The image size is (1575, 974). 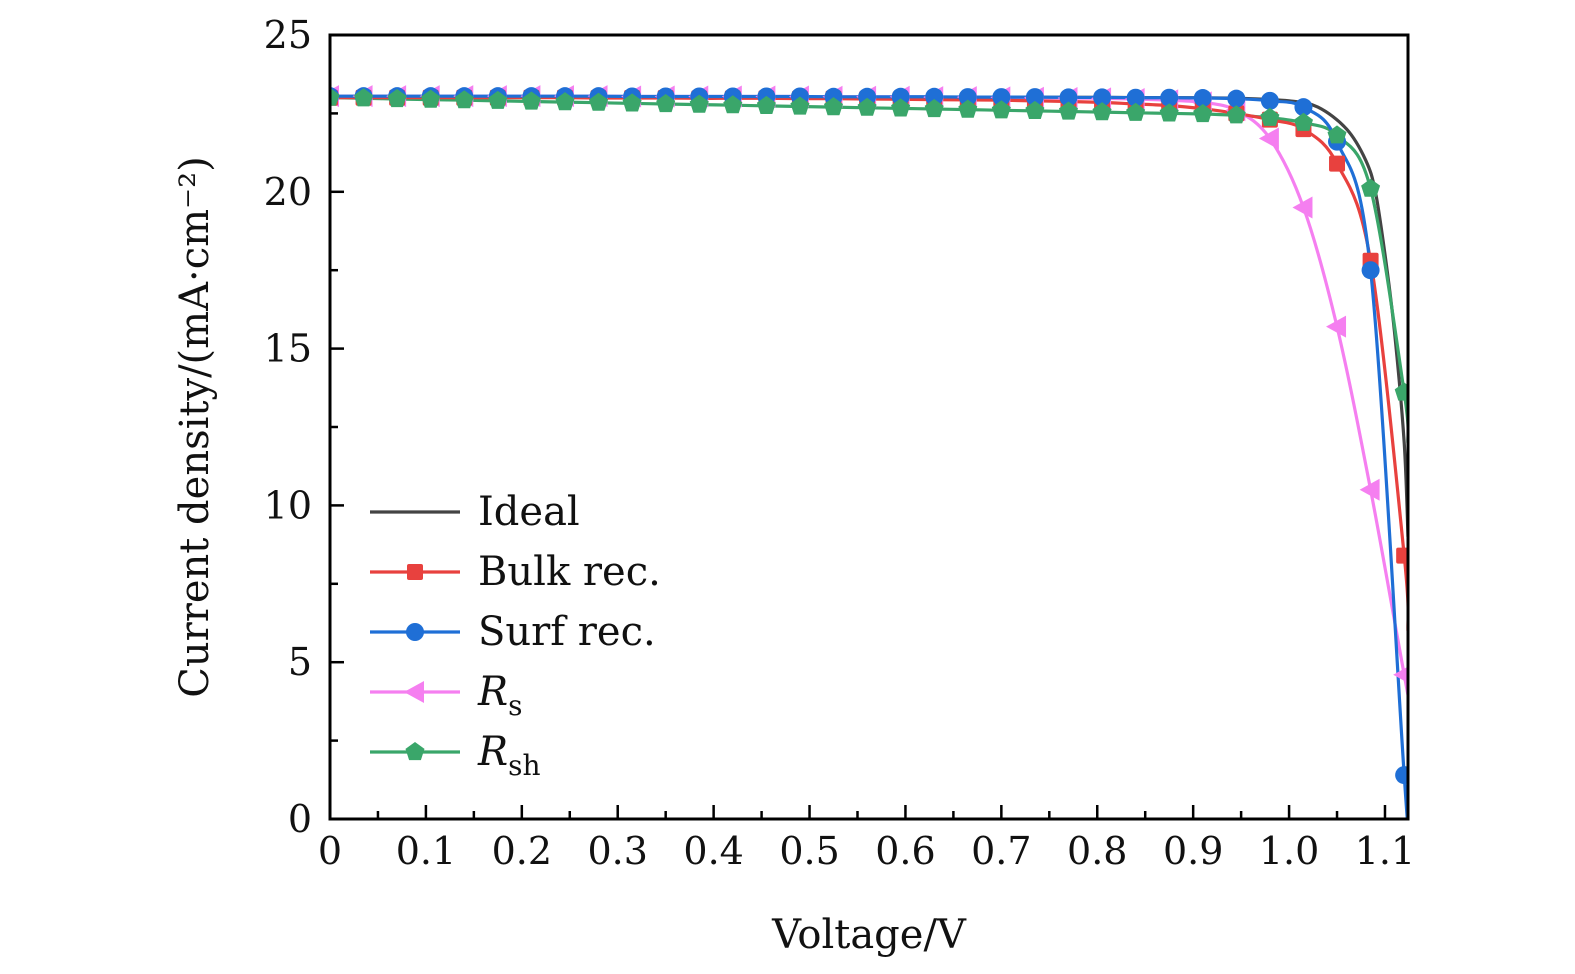 I want to click on x-tick-label: 0, so click(x=330, y=851).